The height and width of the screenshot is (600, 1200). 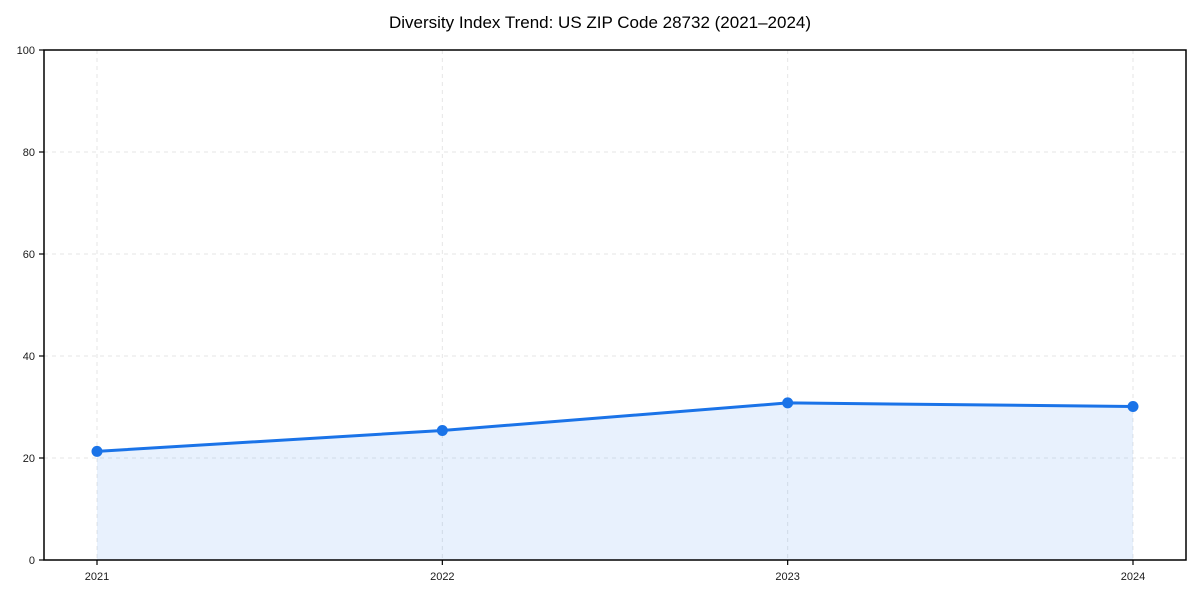 I want to click on x-tick-label: 2022, so click(x=442, y=577).